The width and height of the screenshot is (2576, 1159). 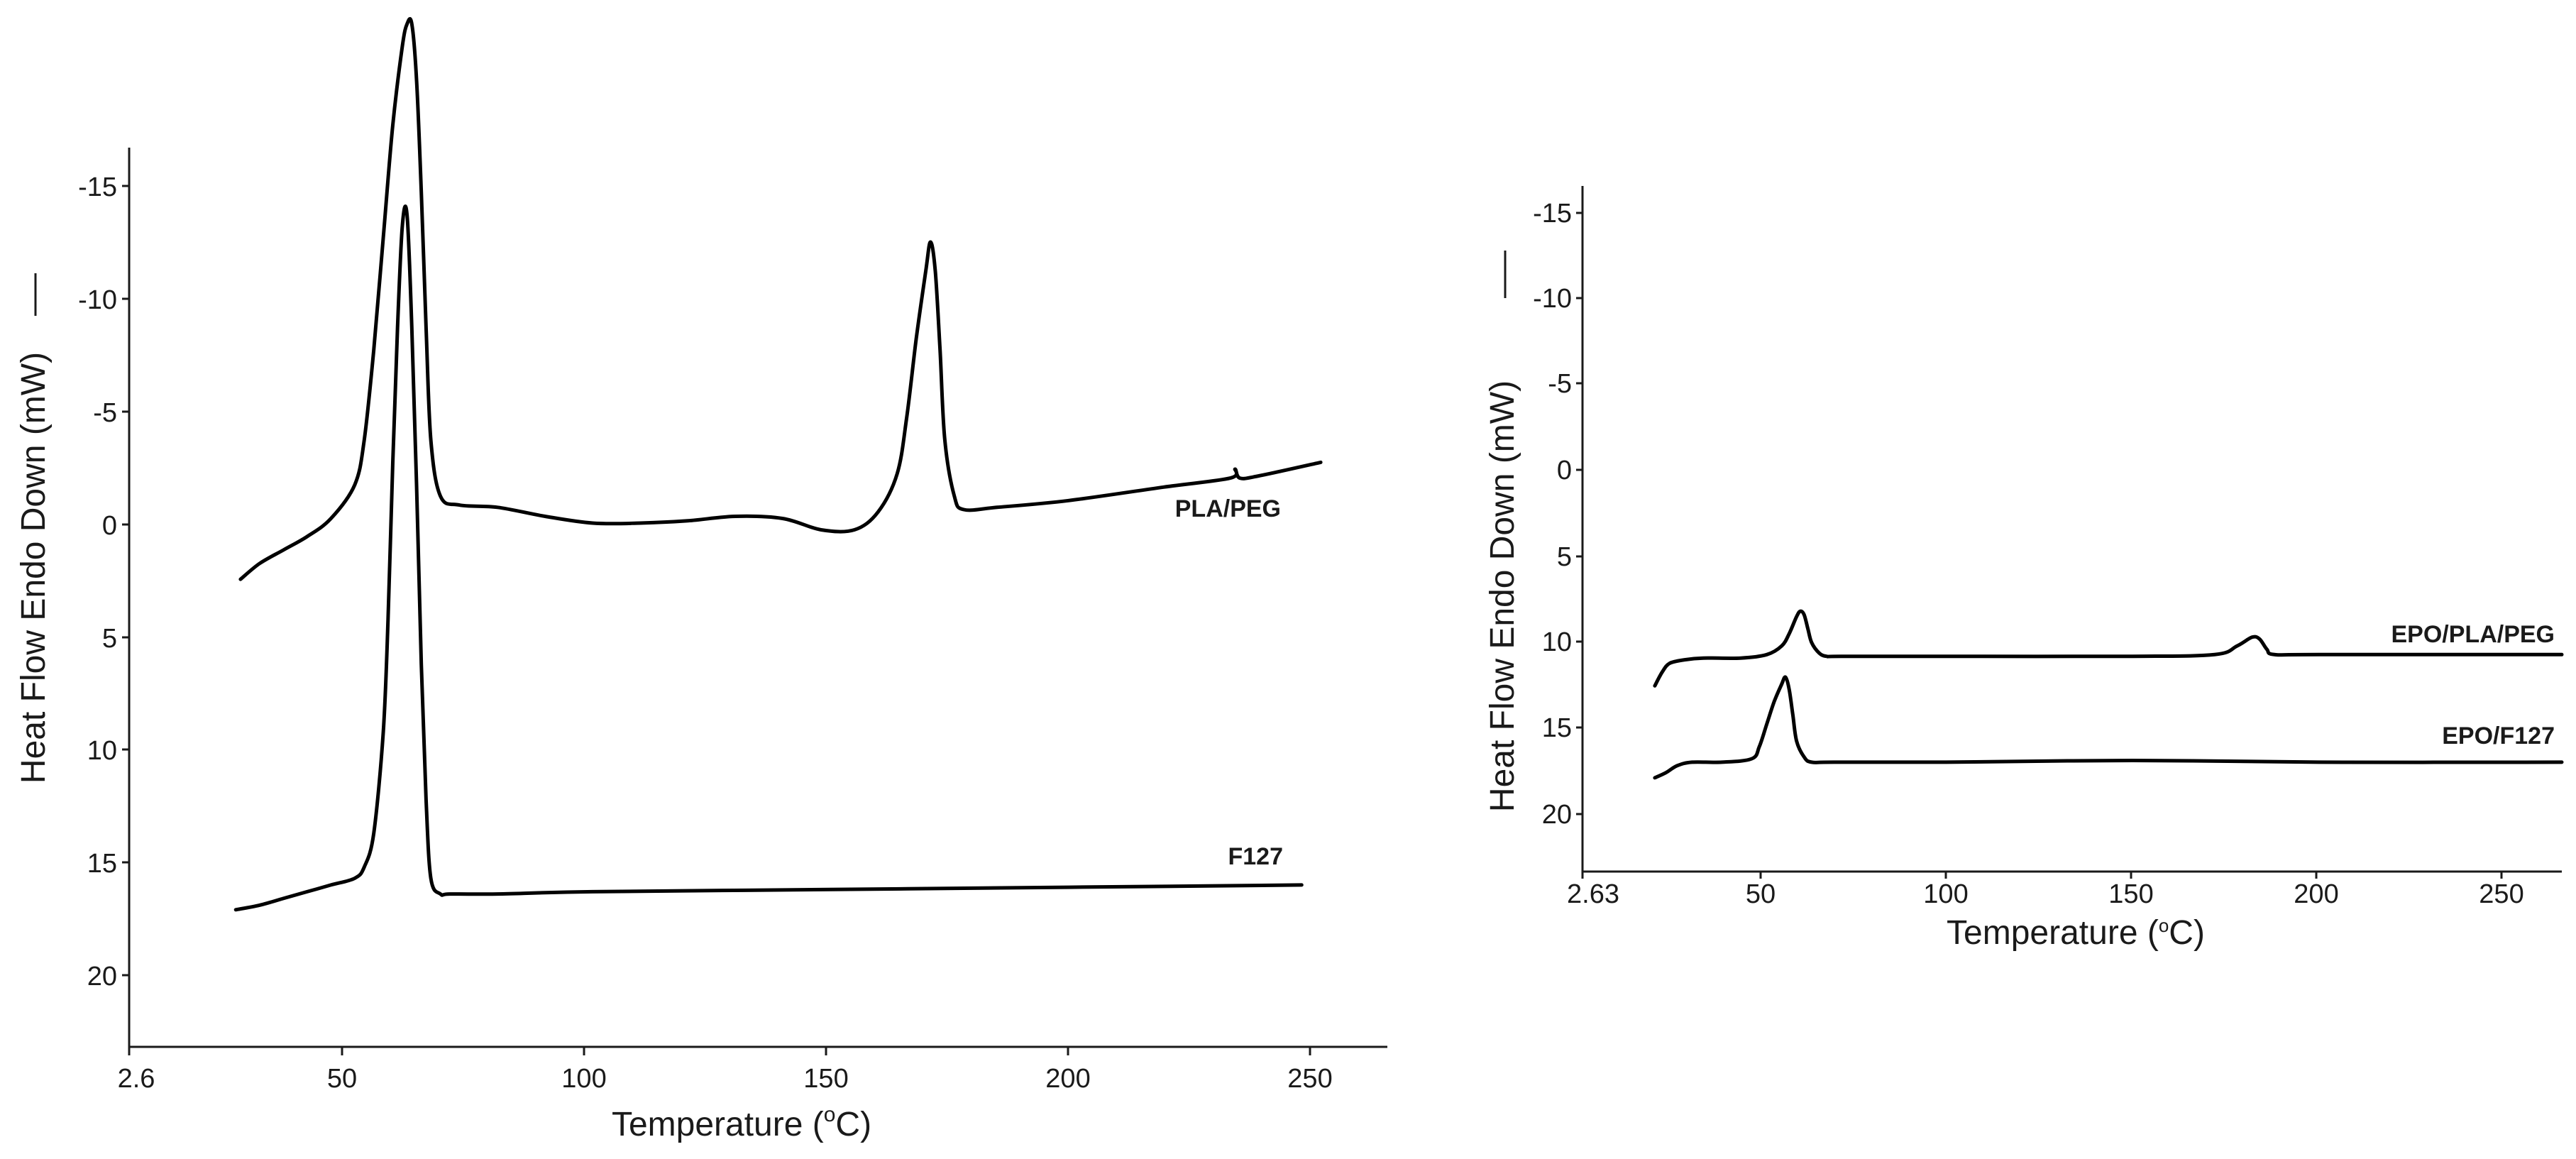 What do you see at coordinates (2501, 894) in the screenshot?
I see `right-x-tick-label: 250` at bounding box center [2501, 894].